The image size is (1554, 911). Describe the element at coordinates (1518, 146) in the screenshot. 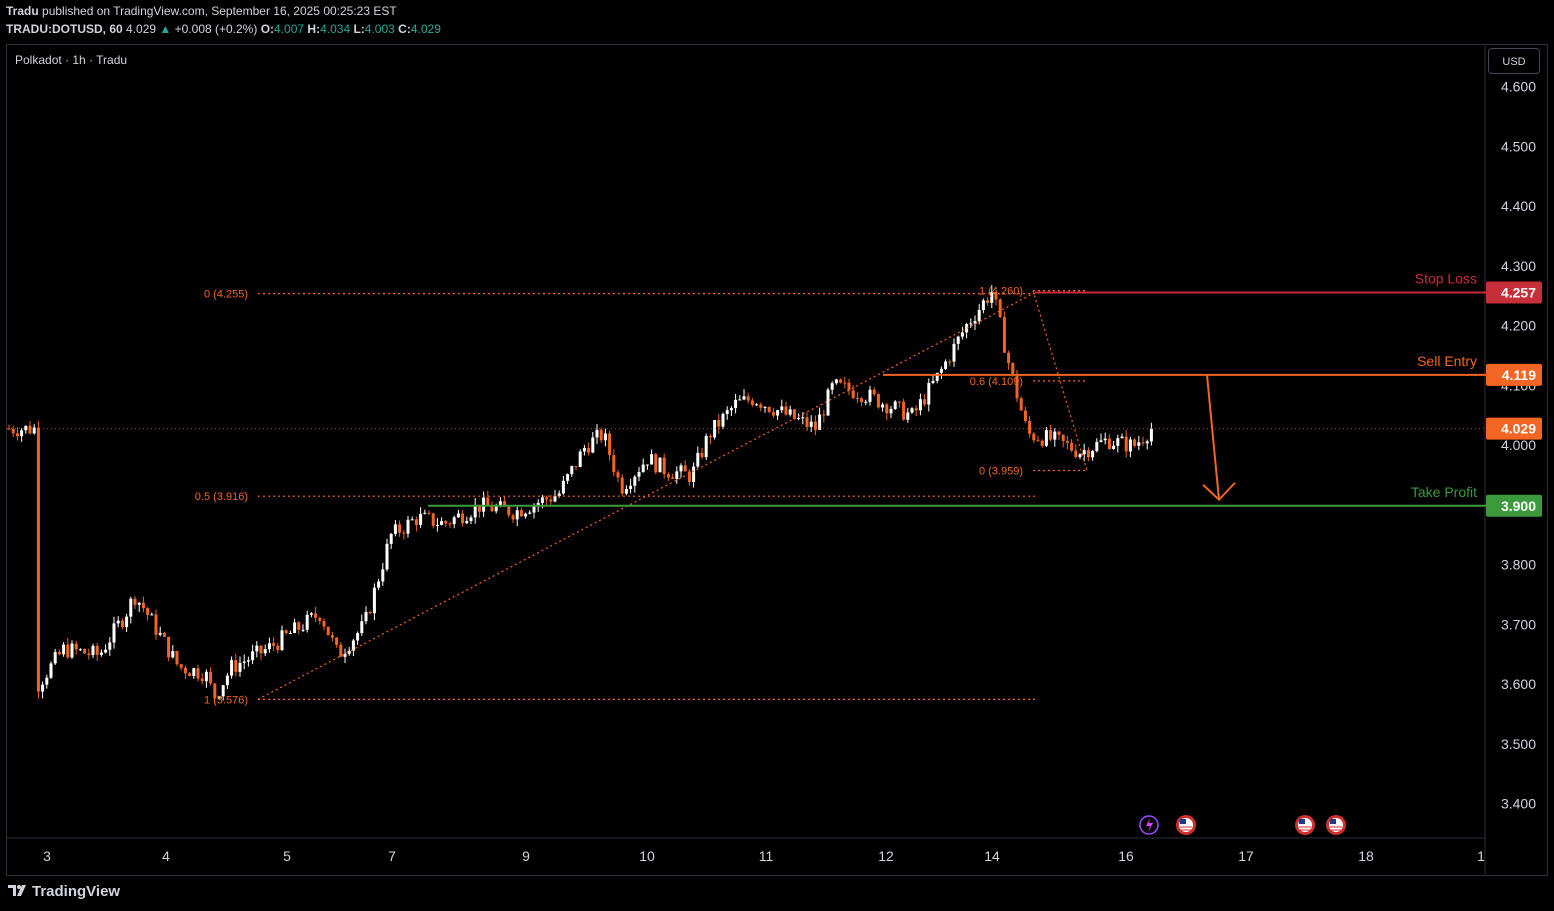

I see `price-tick-label: 4.500` at that location.